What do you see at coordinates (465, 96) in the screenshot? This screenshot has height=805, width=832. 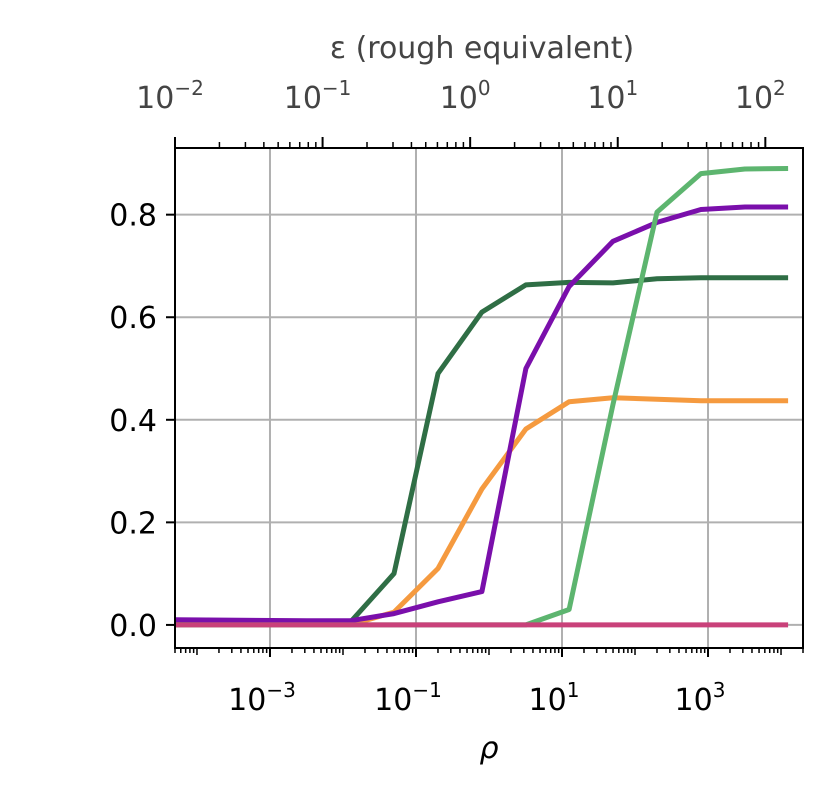 I see `top-tick-label: 10⁰` at bounding box center [465, 96].